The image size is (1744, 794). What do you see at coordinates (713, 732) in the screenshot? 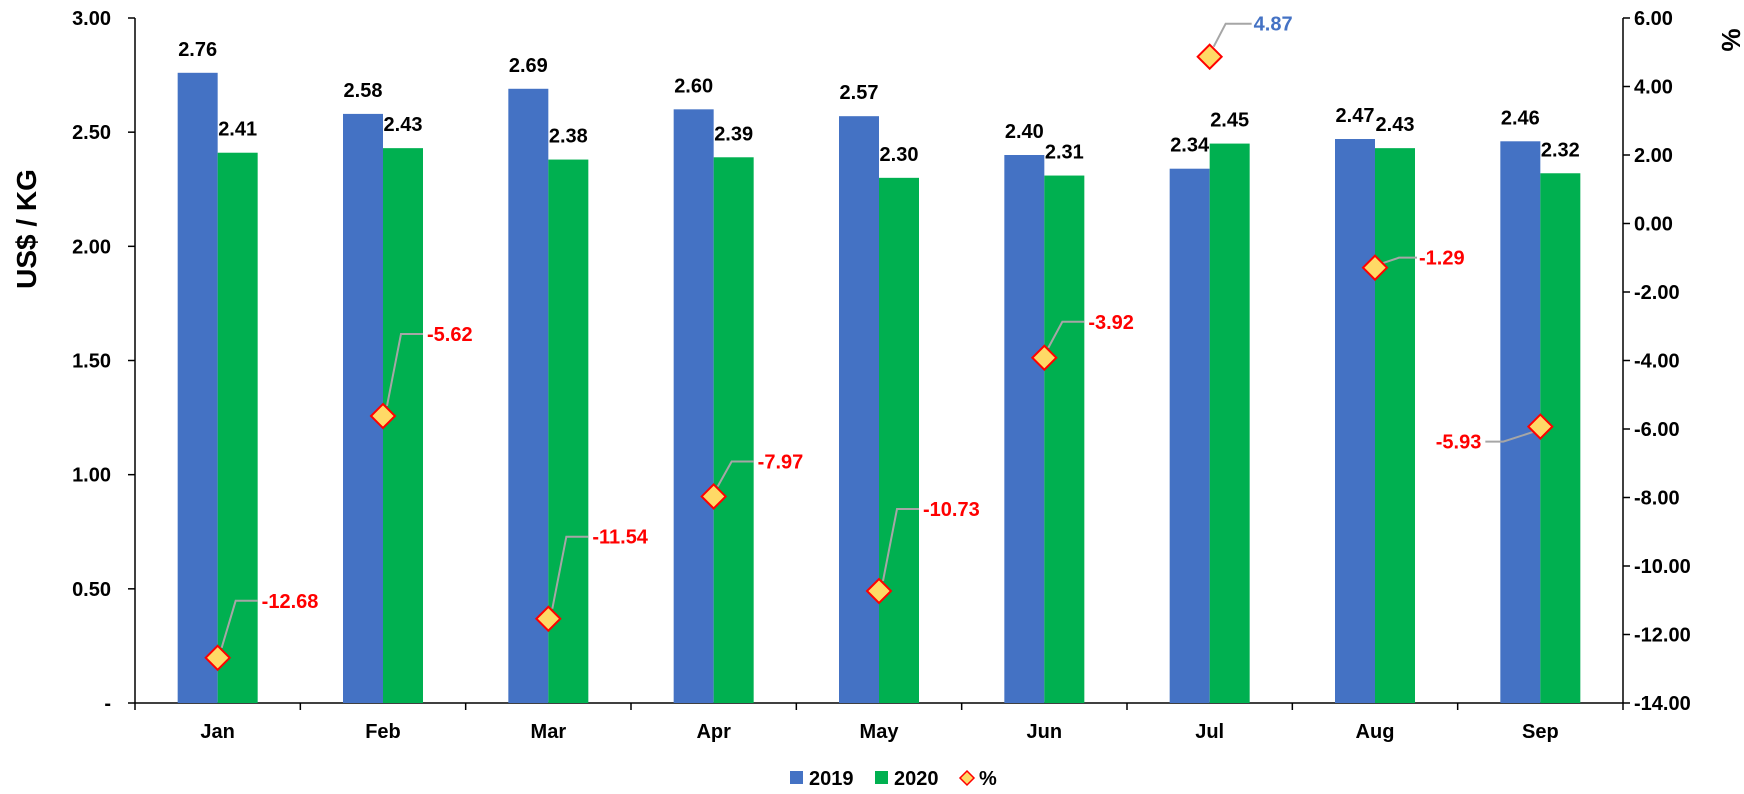
I see `x-tick-label: Apr` at bounding box center [713, 732].